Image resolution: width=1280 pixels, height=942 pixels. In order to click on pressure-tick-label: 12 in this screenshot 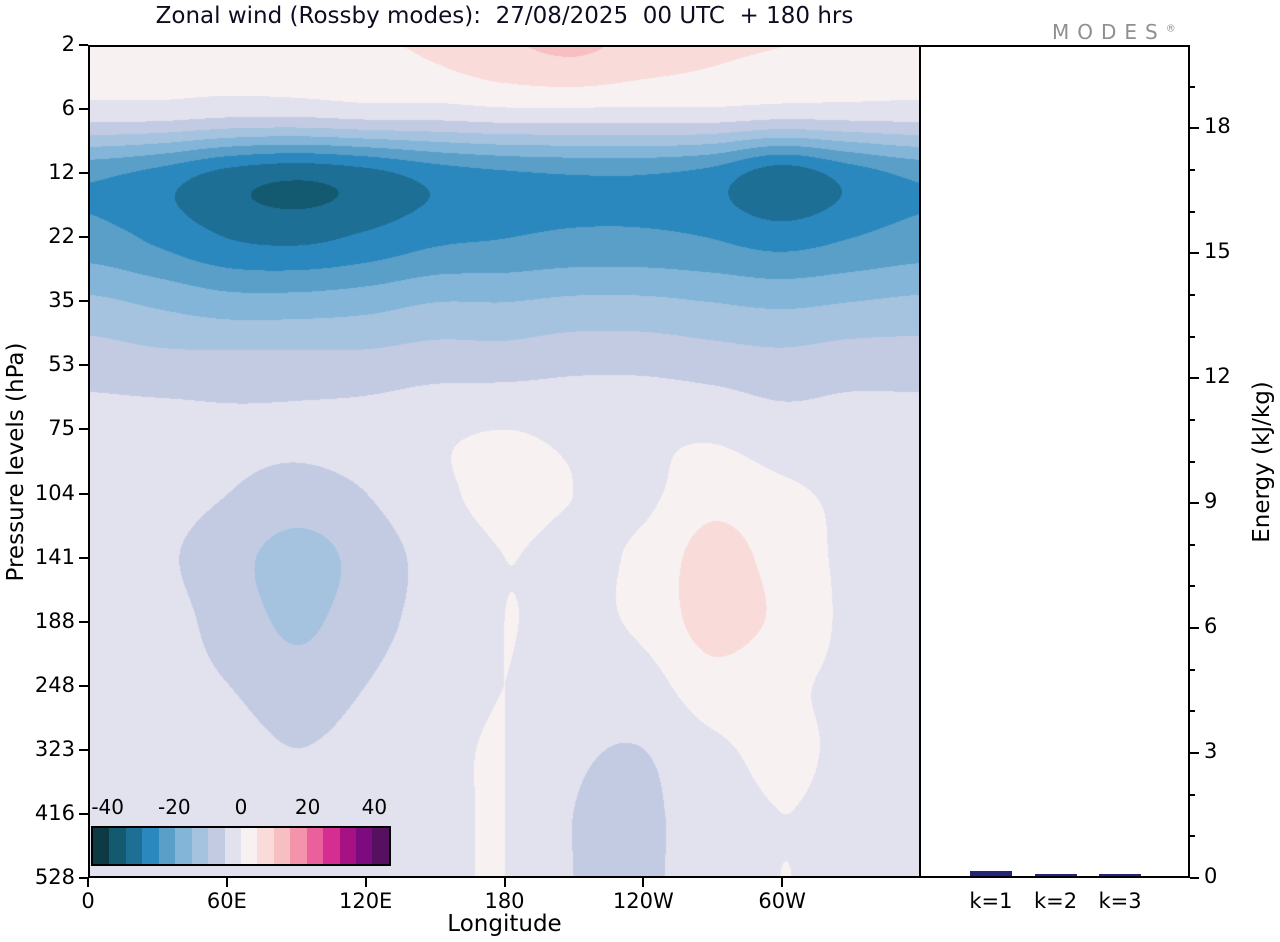, I will do `click(61, 172)`.